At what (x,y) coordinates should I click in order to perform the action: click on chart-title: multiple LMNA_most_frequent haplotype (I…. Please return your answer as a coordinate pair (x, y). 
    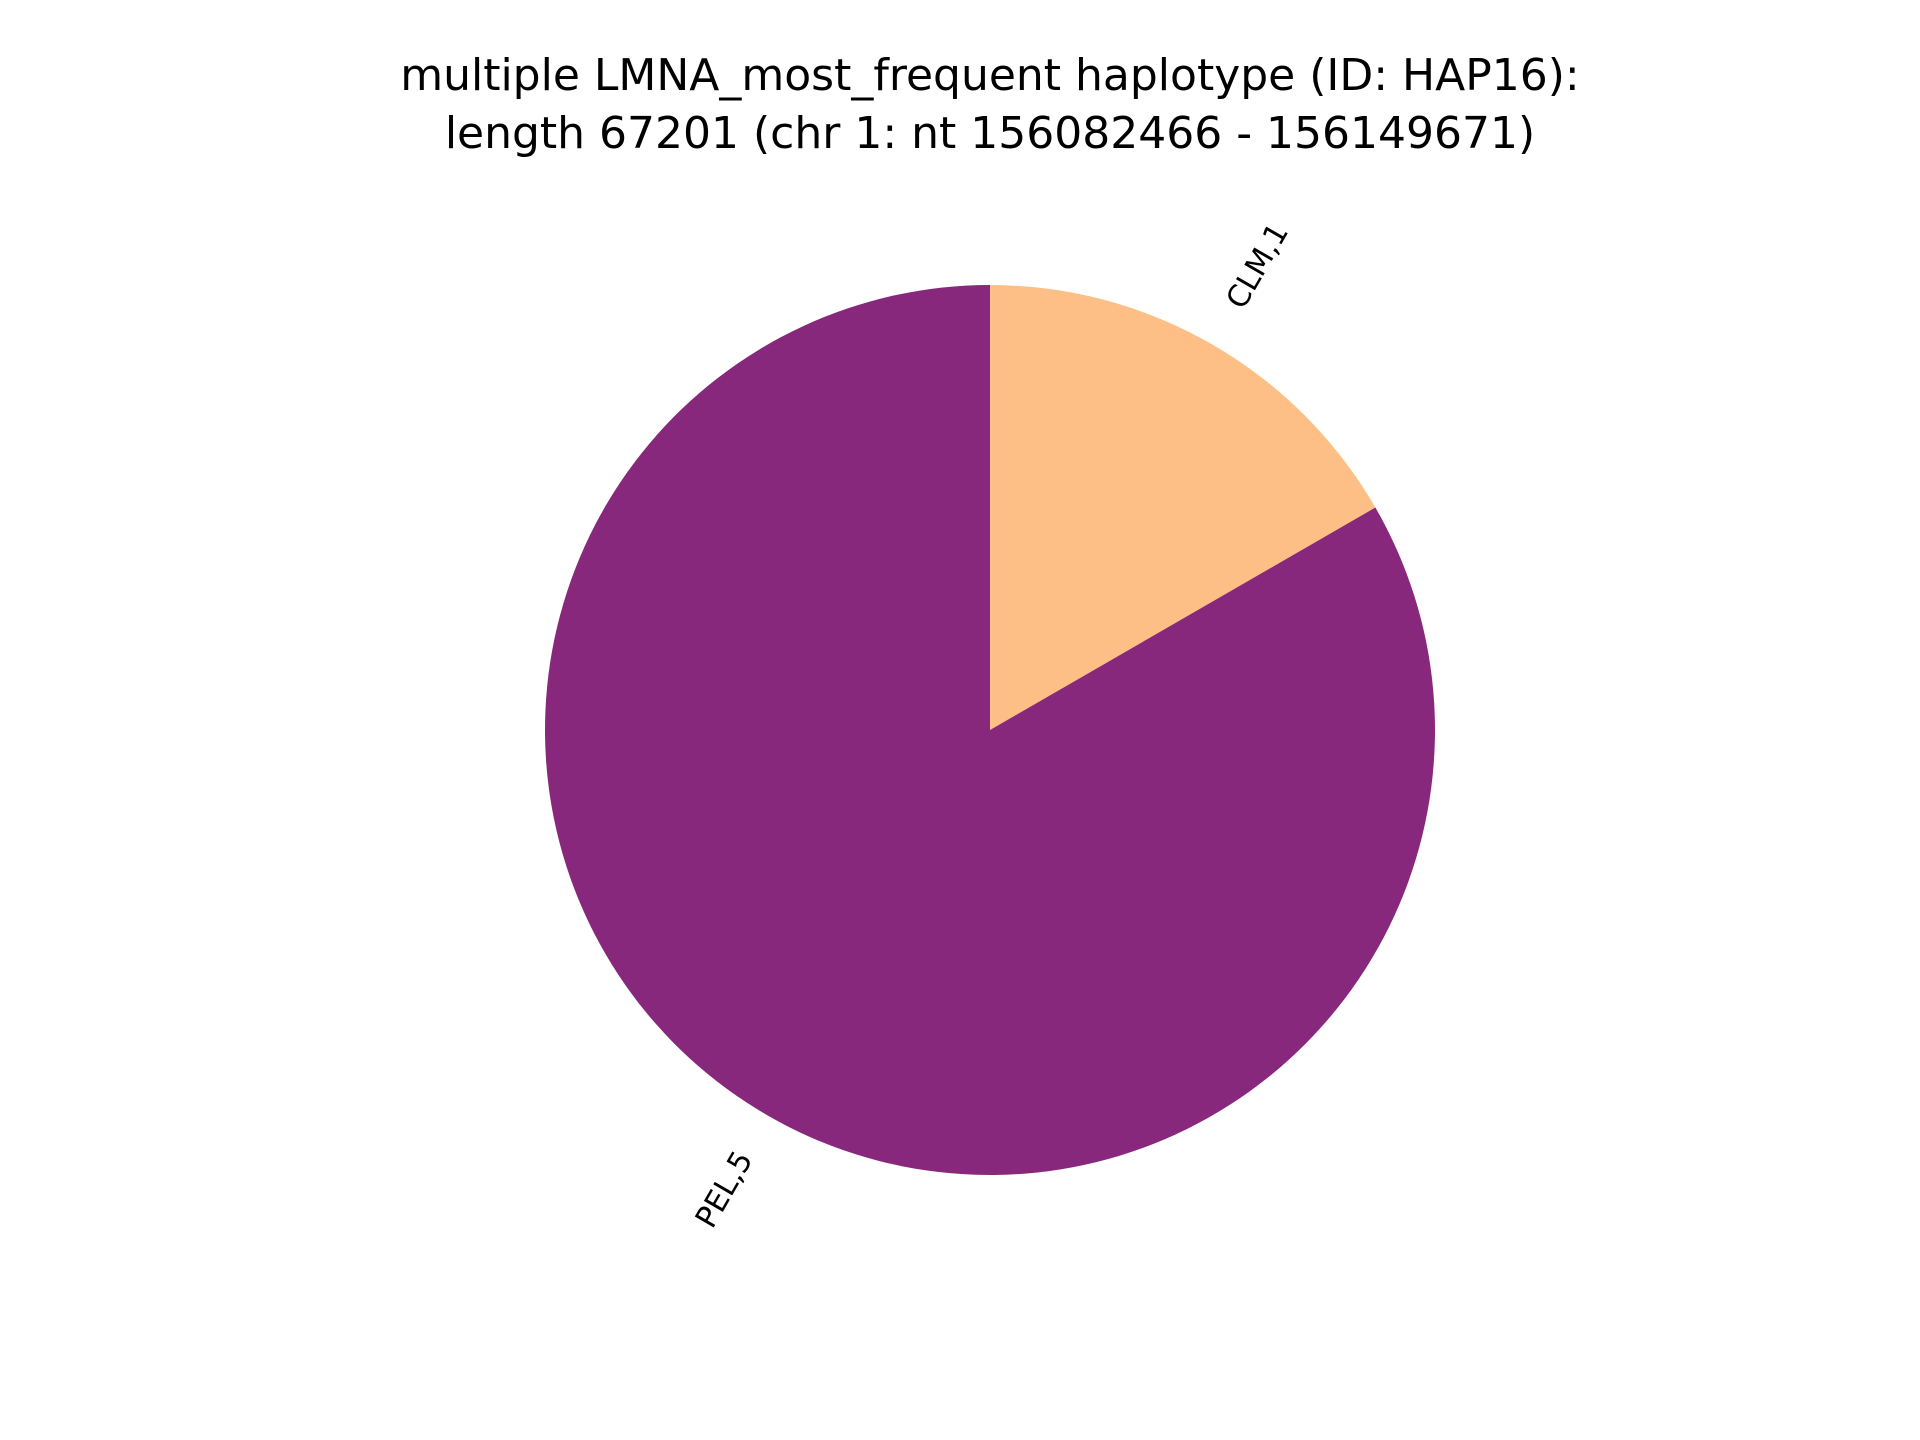
    Looking at the image, I should click on (990, 75).